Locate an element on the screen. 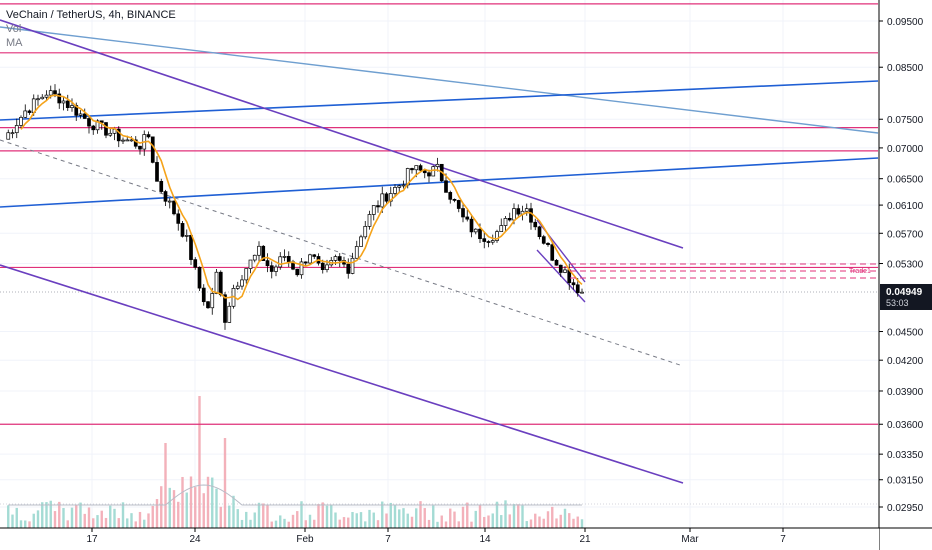 This screenshot has width=932, height=550. time-axis: 17 24 Feb 7 14 21 Mar 7 is located at coordinates (466, 538).